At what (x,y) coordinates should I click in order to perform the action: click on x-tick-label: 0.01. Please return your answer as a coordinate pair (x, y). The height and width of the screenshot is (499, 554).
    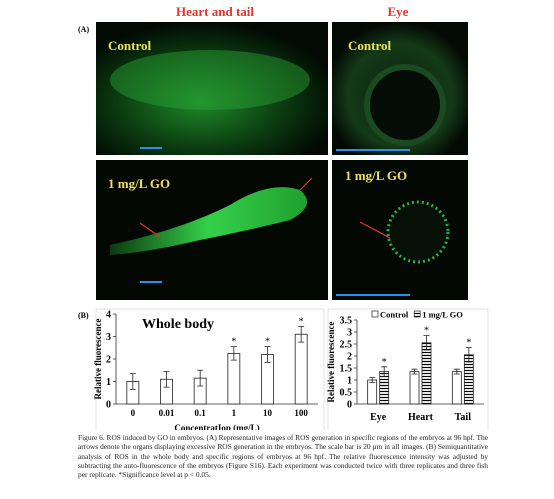
    Looking at the image, I should click on (167, 413).